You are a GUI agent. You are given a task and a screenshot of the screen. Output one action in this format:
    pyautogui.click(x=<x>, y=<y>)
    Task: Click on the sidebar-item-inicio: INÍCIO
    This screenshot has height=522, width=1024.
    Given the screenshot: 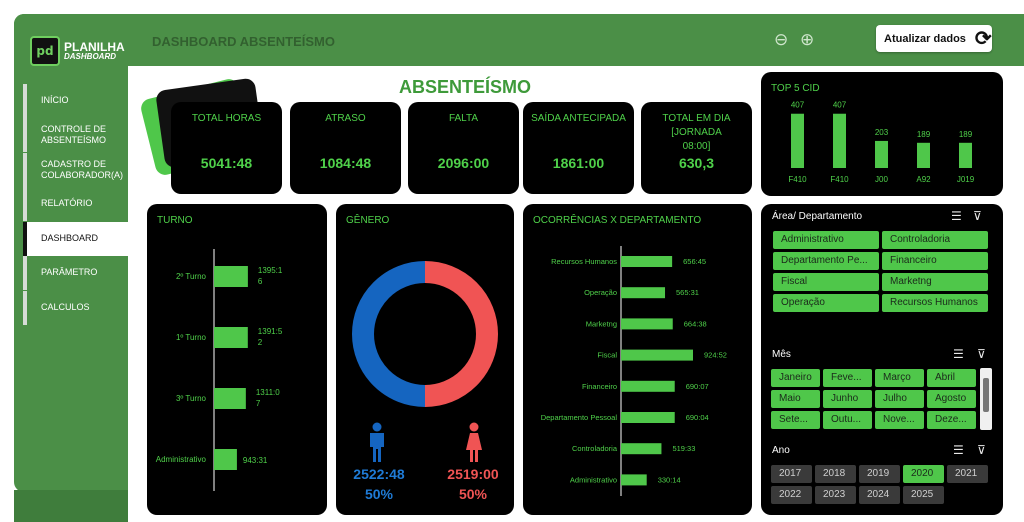 What is the action you would take?
    pyautogui.click(x=75, y=101)
    